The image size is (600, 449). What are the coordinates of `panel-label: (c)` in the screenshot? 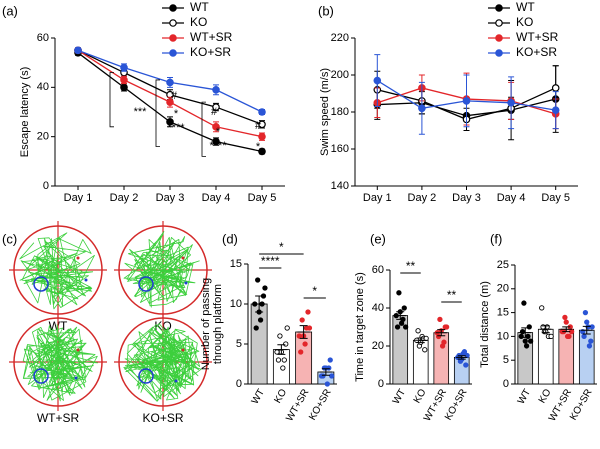 It's located at (9, 238).